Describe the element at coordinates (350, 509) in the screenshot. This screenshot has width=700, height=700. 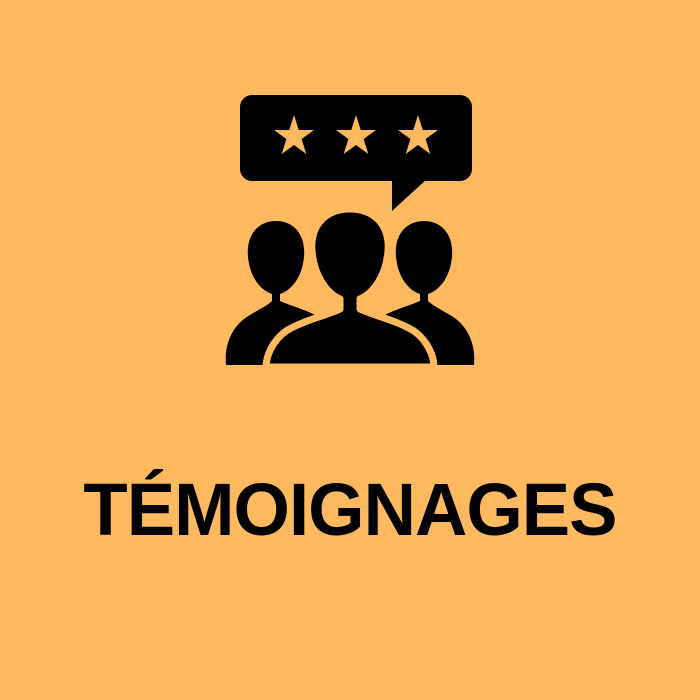
I see `page-title: TÉMOIGNAGES` at that location.